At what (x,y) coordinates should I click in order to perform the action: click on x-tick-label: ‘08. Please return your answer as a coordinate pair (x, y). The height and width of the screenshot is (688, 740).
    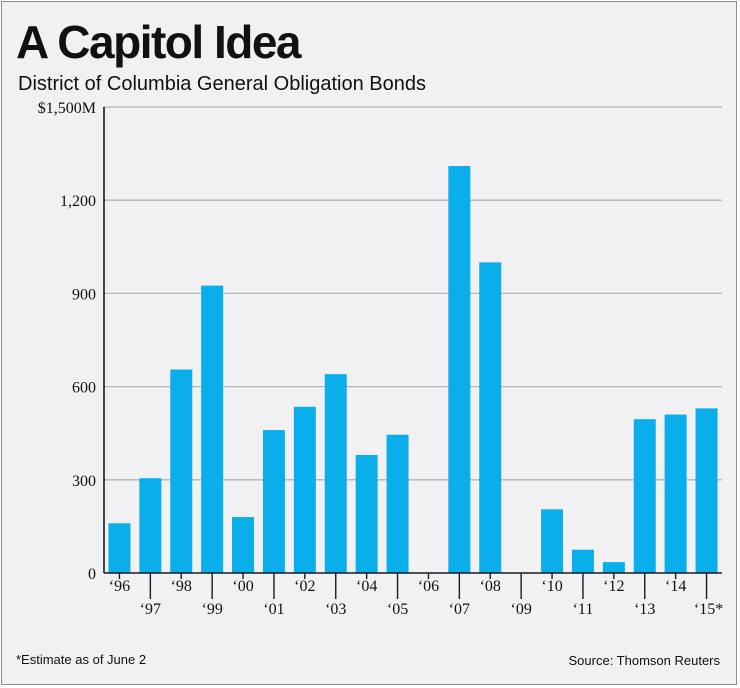
    Looking at the image, I should click on (490, 586).